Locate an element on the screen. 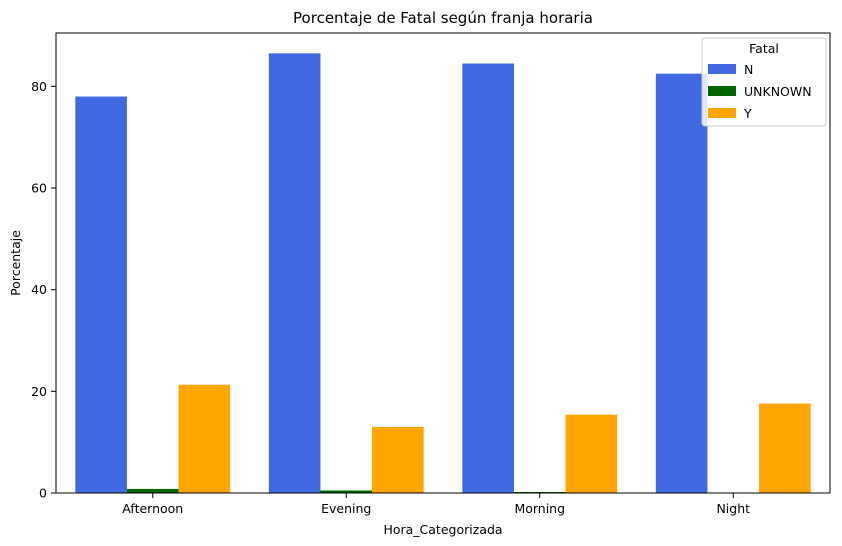 This screenshot has height=546, width=842. legend: Fatal N UNKNOWN Y is located at coordinates (764, 82).